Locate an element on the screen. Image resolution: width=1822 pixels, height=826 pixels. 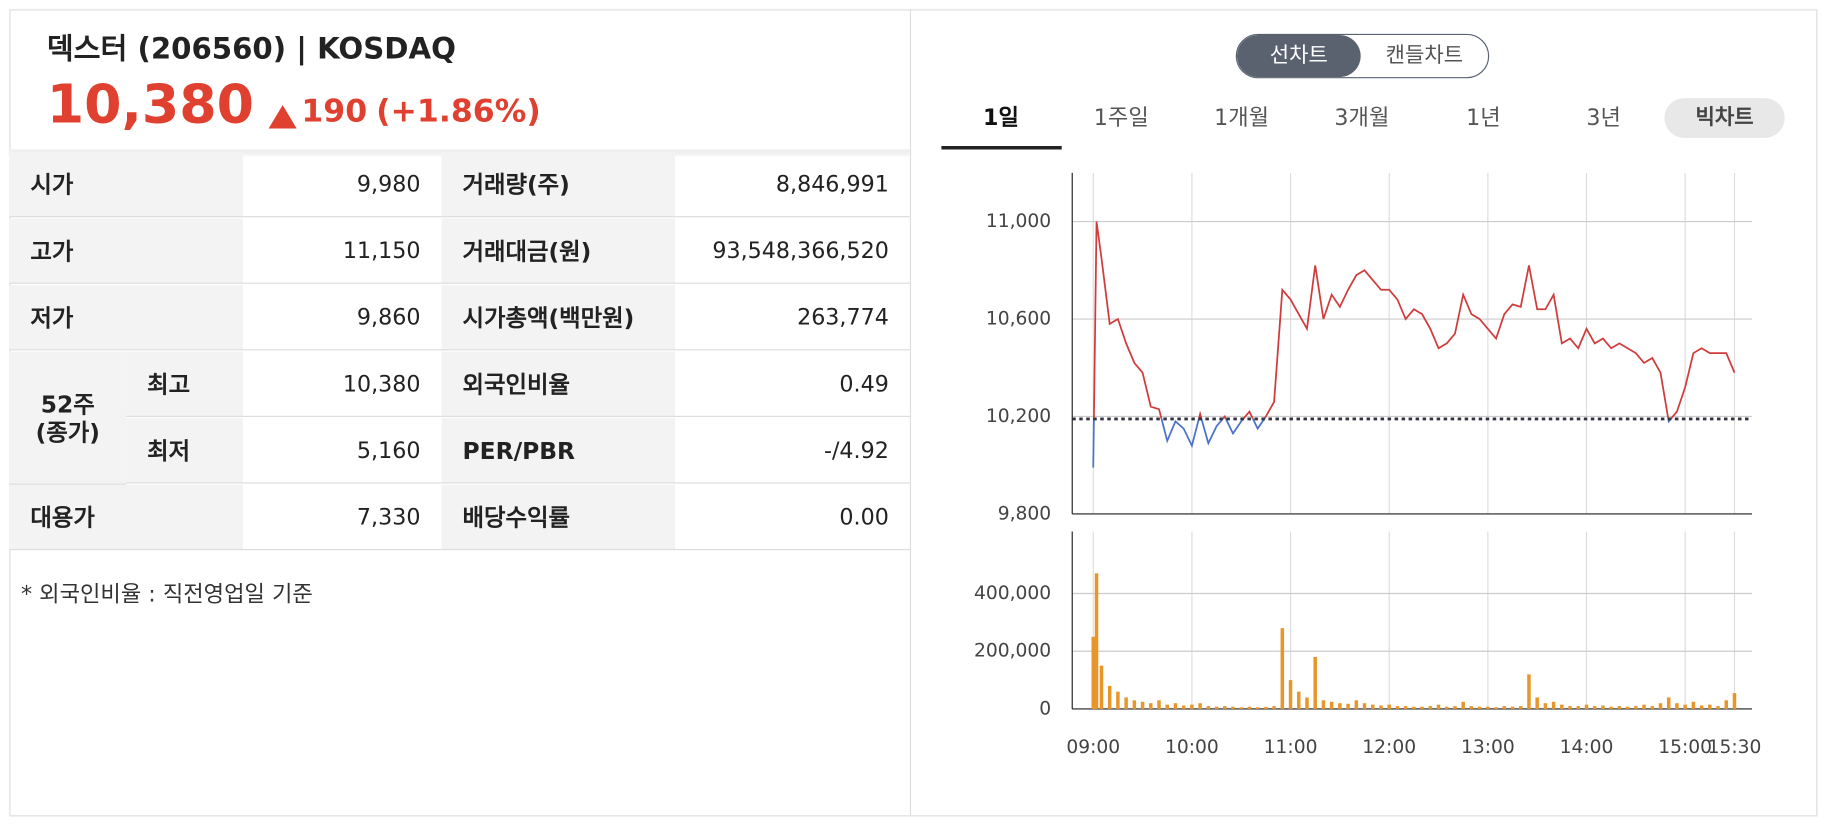
stat-value: 10,380 is located at coordinates (342, 384).